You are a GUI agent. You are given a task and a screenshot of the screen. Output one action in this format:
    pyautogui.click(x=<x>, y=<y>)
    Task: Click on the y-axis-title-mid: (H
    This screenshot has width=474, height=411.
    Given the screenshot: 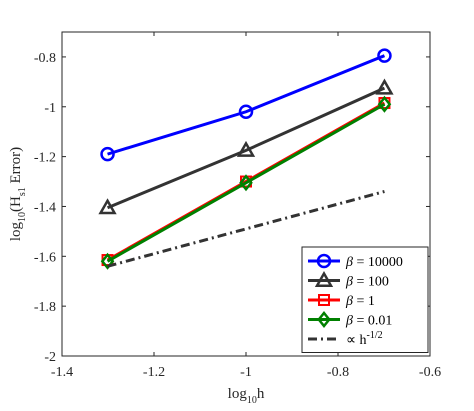 What is the action you would take?
    pyautogui.click(x=16, y=204)
    